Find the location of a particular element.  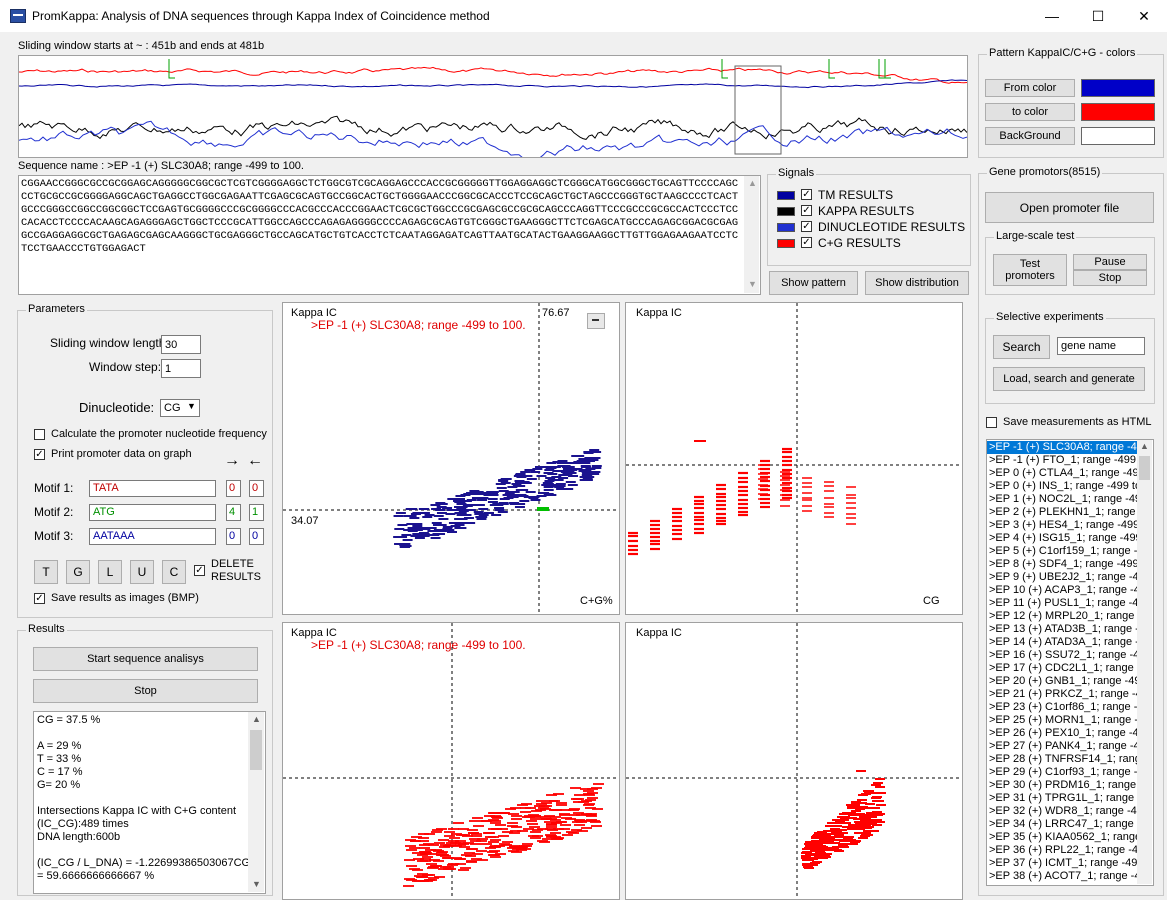

start-analysis-button: Start sequence analisys is located at coordinates (145, 659).